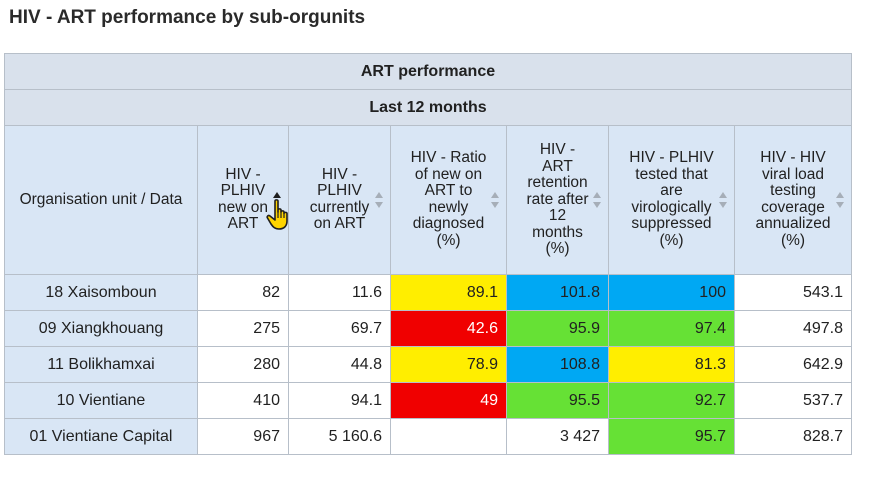 The height and width of the screenshot is (491, 879). I want to click on column-header-label: HIV - PLHIV new on ART, so click(243, 199).